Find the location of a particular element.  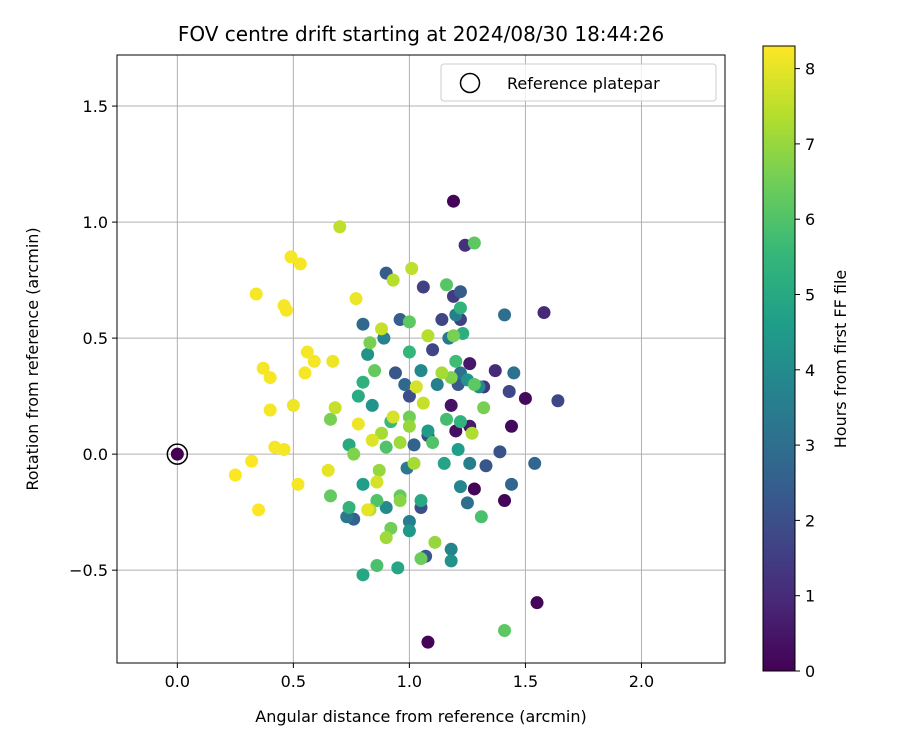

colorbar: 0 1 2 3 4 5 6 7 8 Hours from first FF file is located at coordinates (806, 363).